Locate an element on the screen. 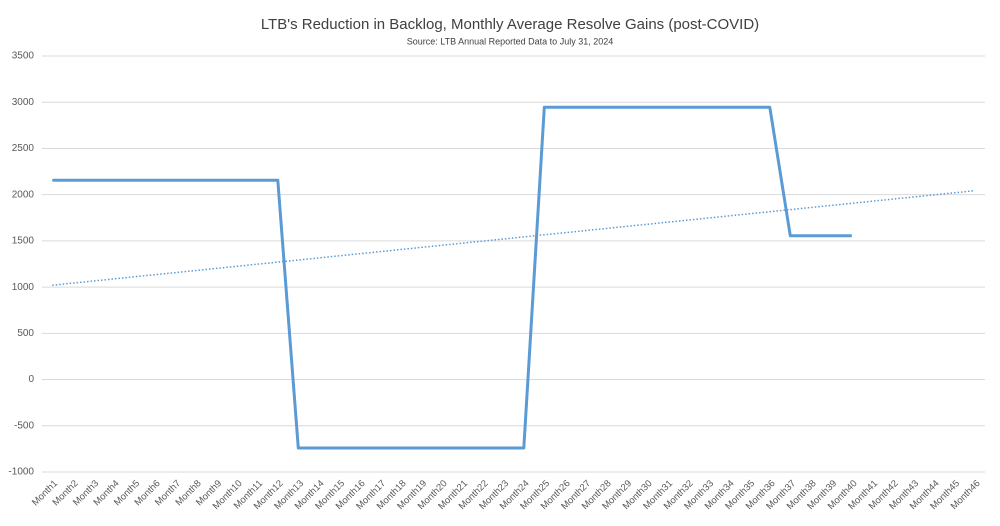  y-tick-label: 2000 is located at coordinates (23, 194).